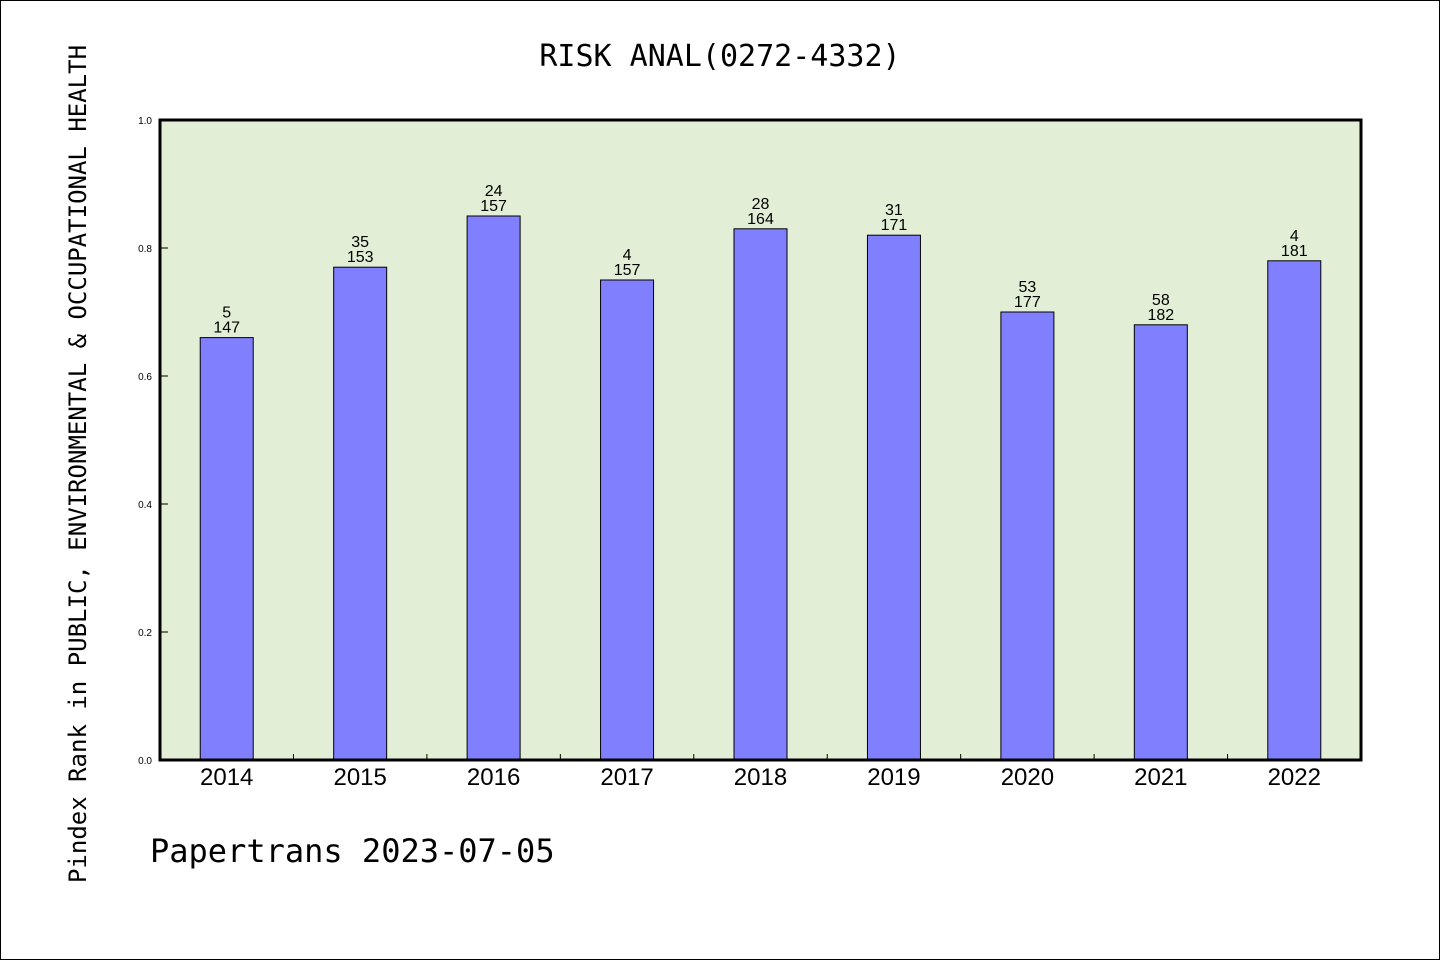 The image size is (1440, 960). What do you see at coordinates (145, 761) in the screenshot?
I see `y-tick-label-0.0: 0.0` at bounding box center [145, 761].